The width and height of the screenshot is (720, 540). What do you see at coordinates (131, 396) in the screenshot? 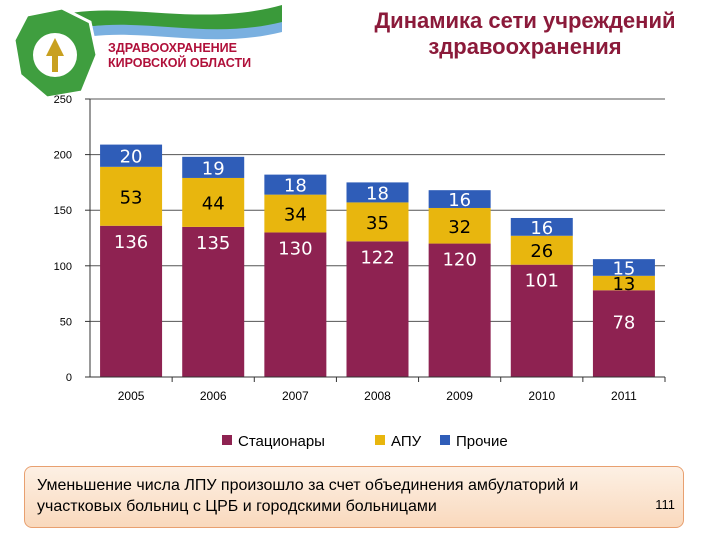
I see `x-tick-label: 2005` at bounding box center [131, 396].